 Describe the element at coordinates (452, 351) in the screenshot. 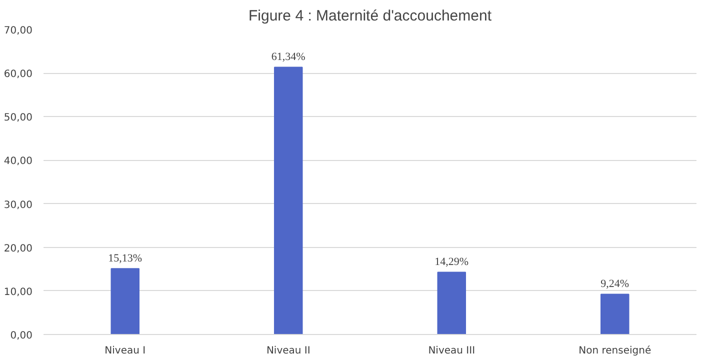

I see `x-tick-label: Niveau III` at that location.